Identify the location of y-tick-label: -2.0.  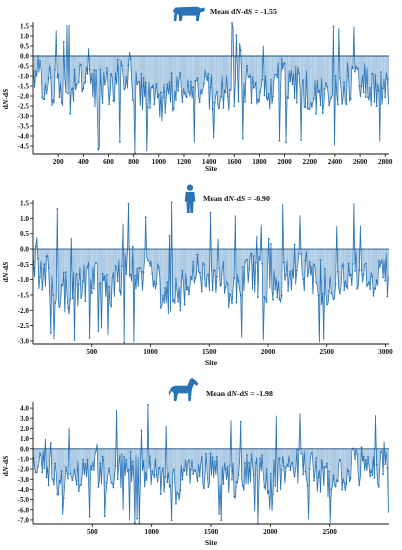
(24, 311).